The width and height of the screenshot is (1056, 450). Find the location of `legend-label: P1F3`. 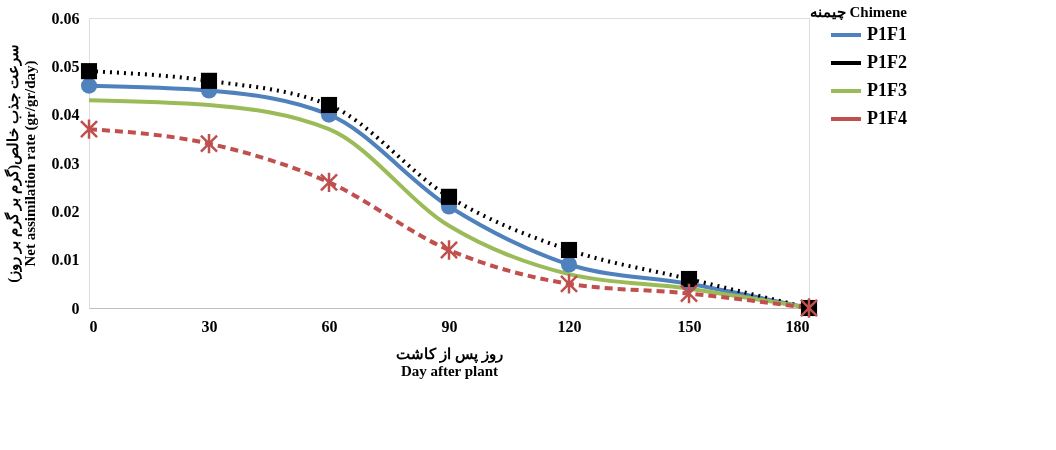

legend-label: P1F3 is located at coordinates (887, 90).